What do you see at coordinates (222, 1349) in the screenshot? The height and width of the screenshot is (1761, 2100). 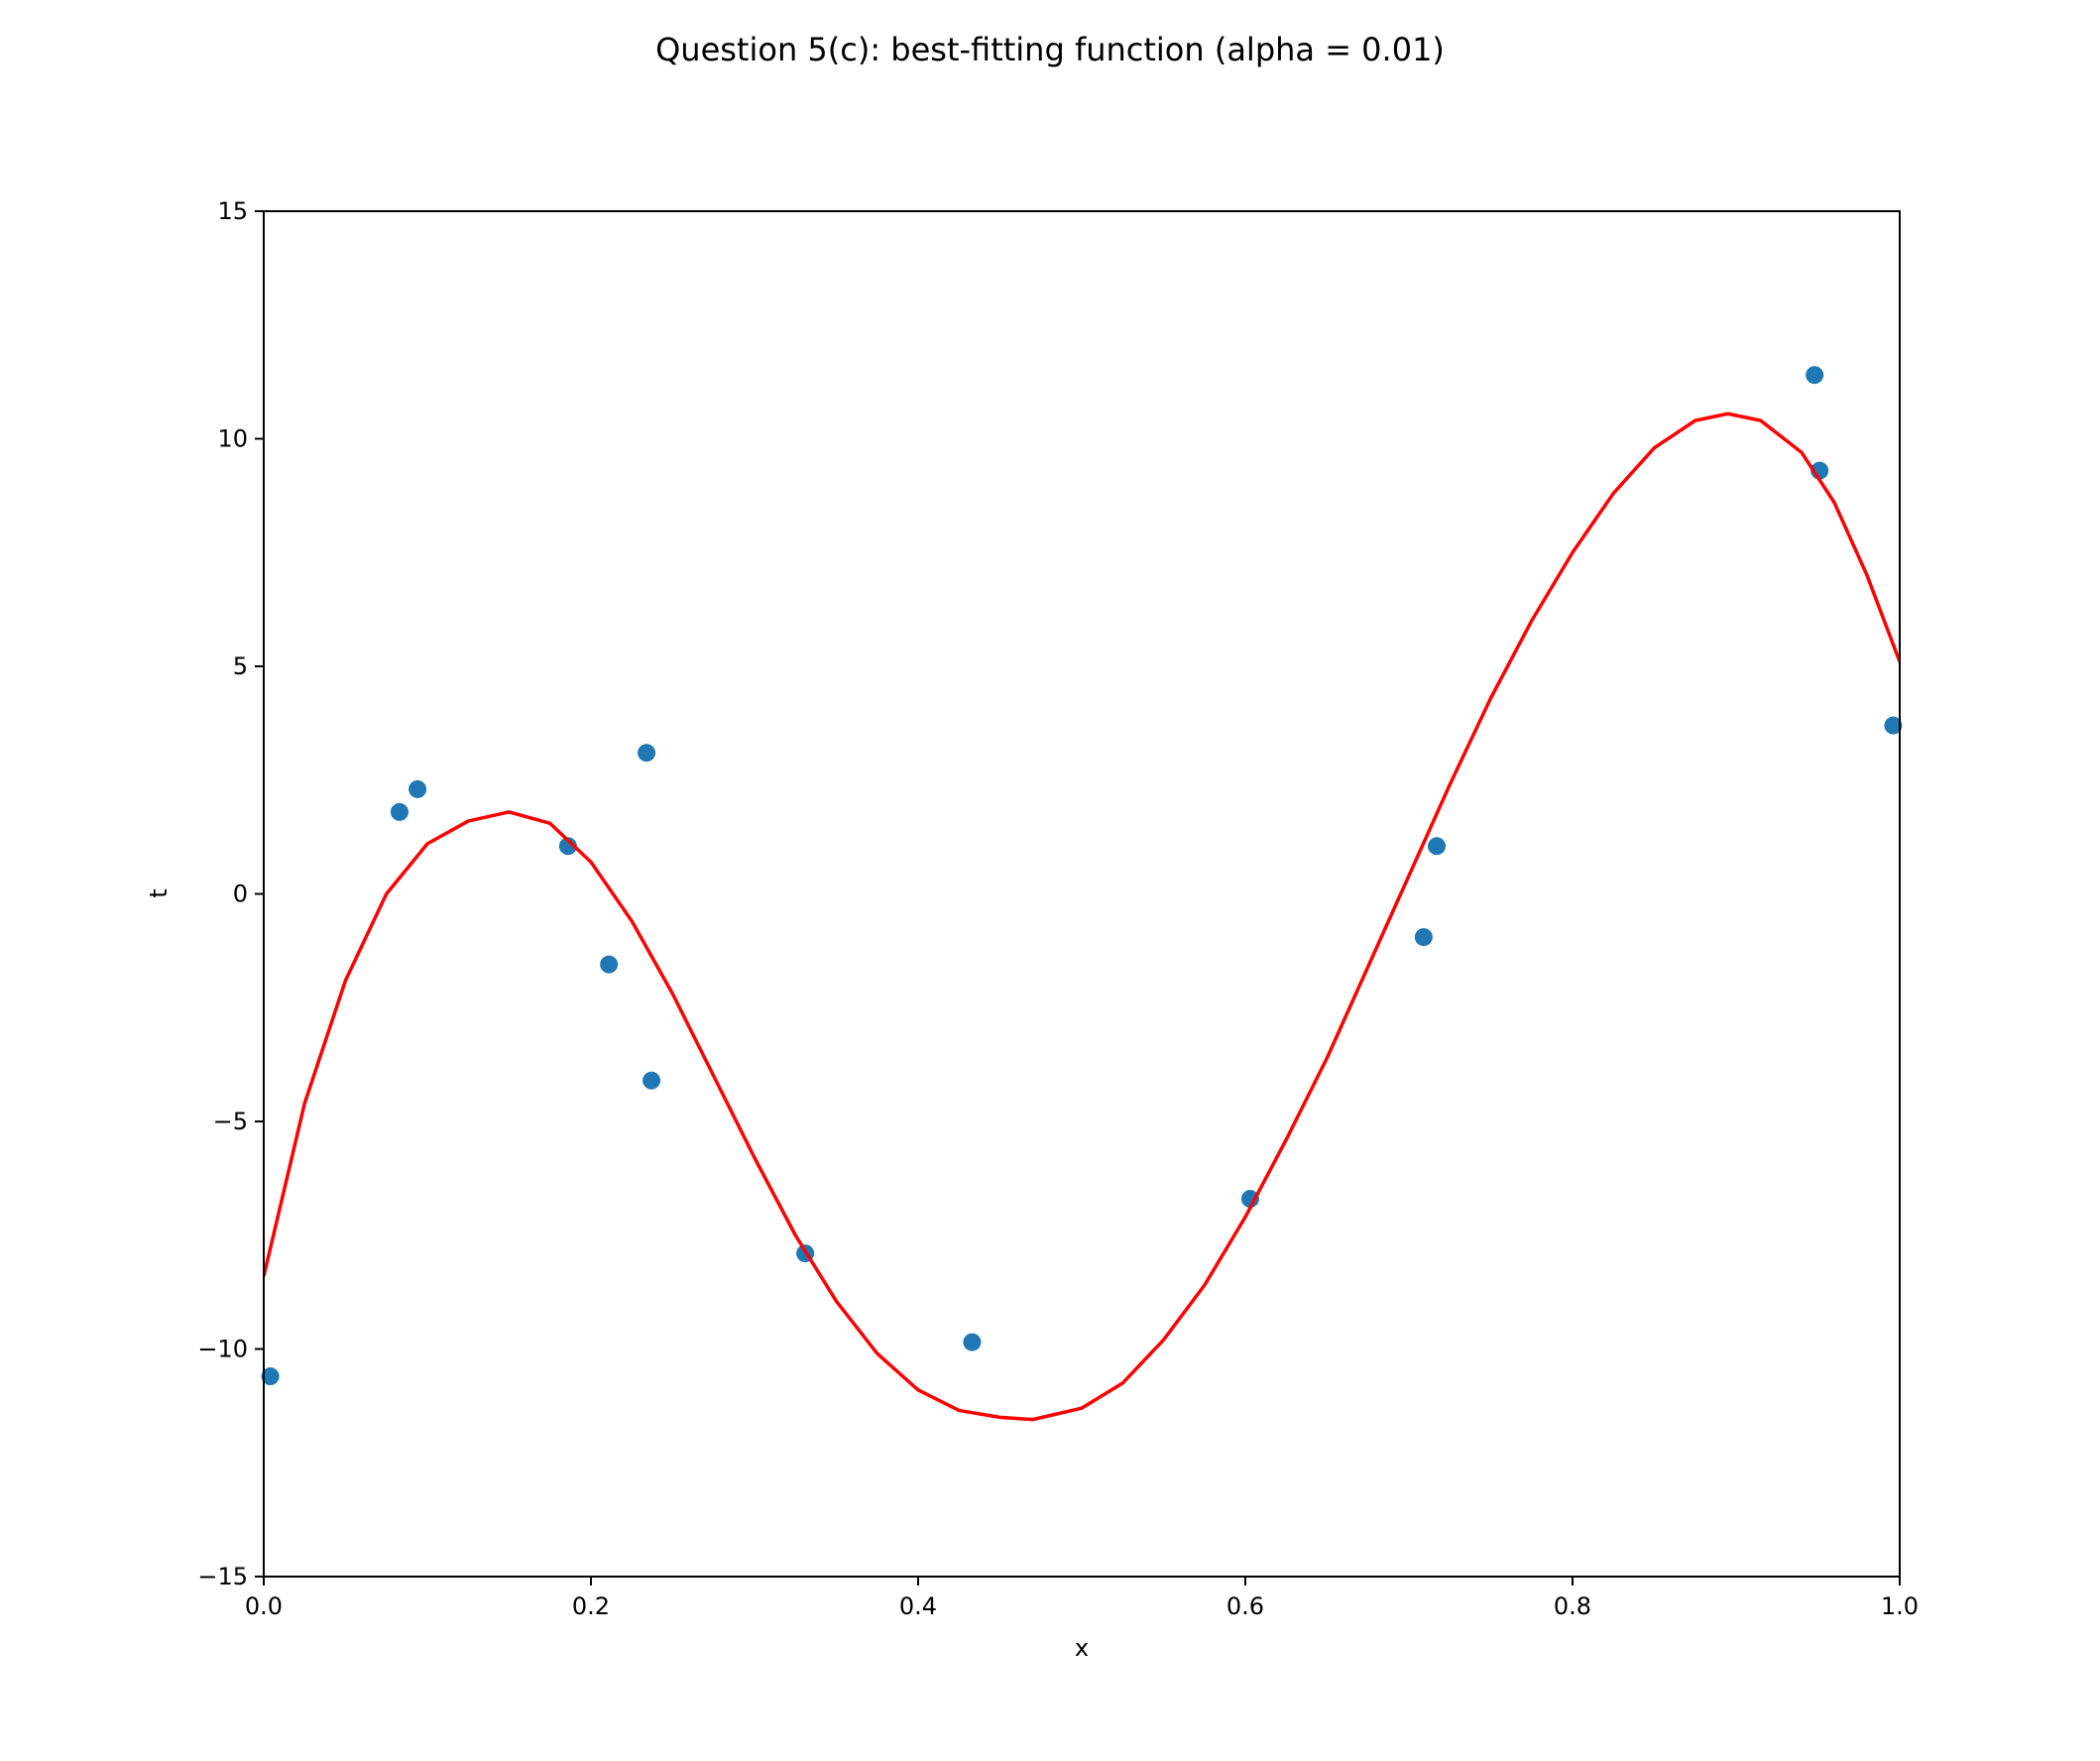 I see `y-tick-label: −10` at bounding box center [222, 1349].